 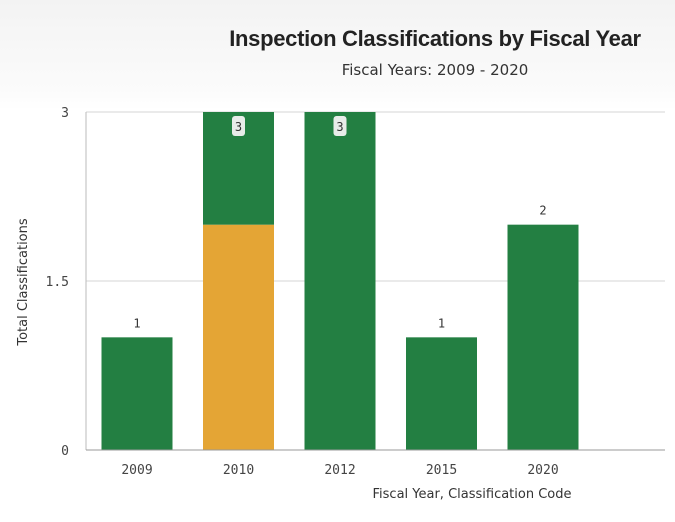 I want to click on x-tick-labels: 2009 2010 2012 2015 2020, so click(x=339, y=470).